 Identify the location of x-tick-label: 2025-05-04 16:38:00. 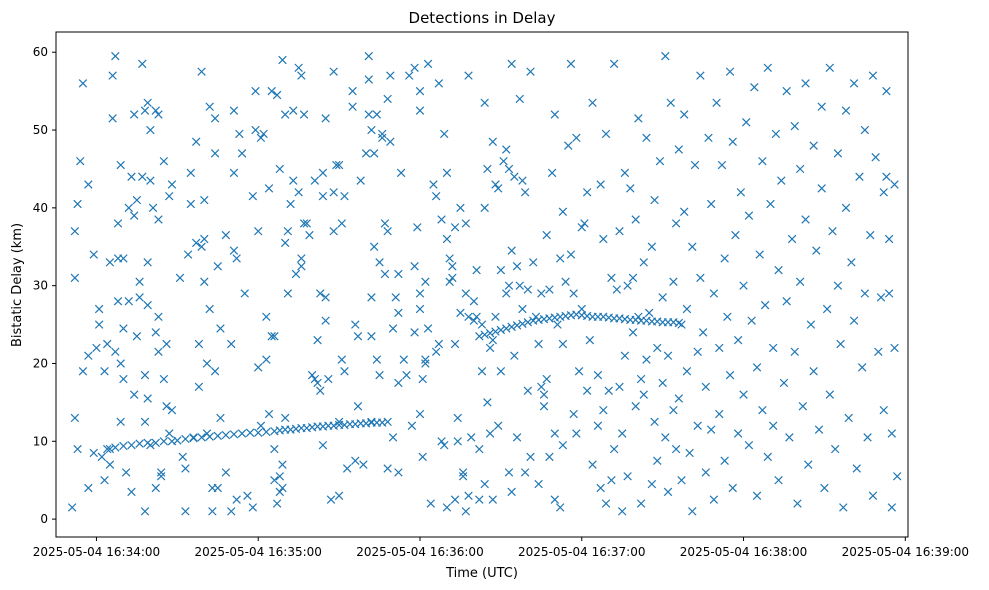
(743, 552).